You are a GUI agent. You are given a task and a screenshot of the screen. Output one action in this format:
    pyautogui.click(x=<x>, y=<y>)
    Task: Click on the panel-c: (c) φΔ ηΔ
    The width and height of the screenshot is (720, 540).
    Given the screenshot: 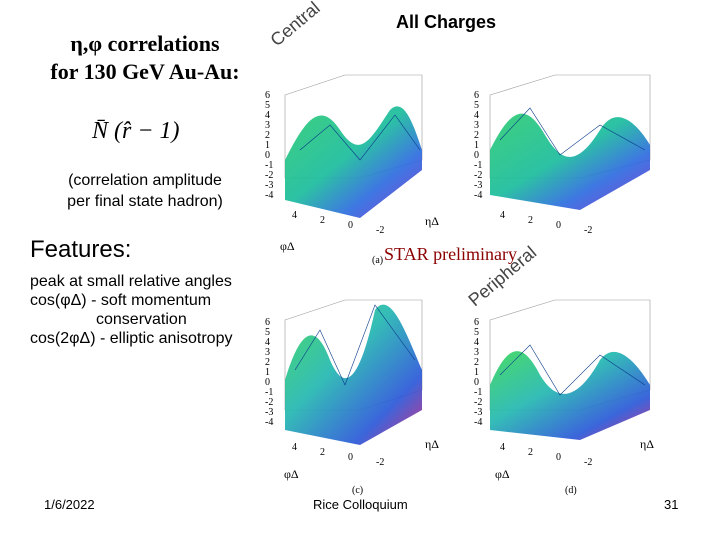 What is the action you would take?
    pyautogui.click(x=361, y=397)
    